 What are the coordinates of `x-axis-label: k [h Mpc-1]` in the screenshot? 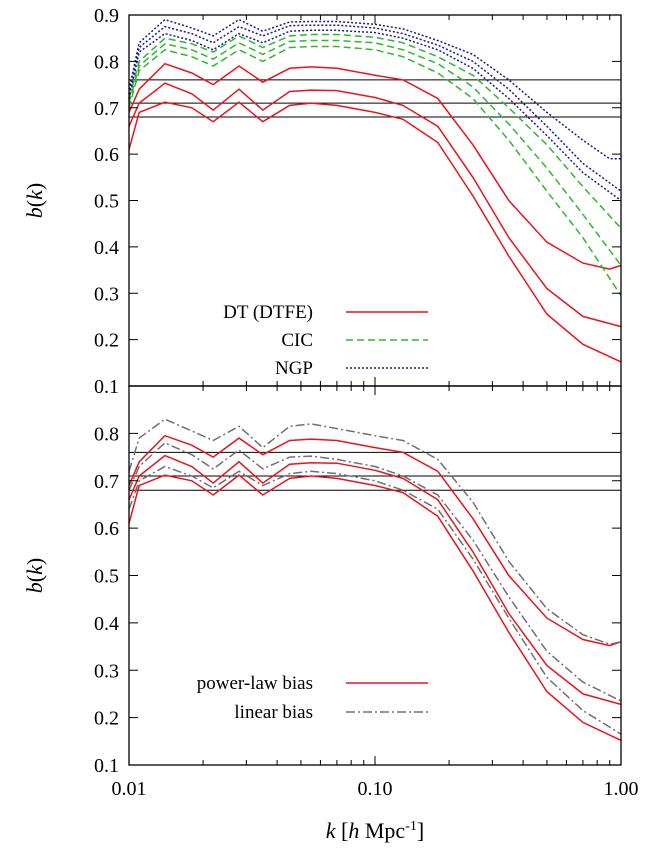 It's located at (375, 830).